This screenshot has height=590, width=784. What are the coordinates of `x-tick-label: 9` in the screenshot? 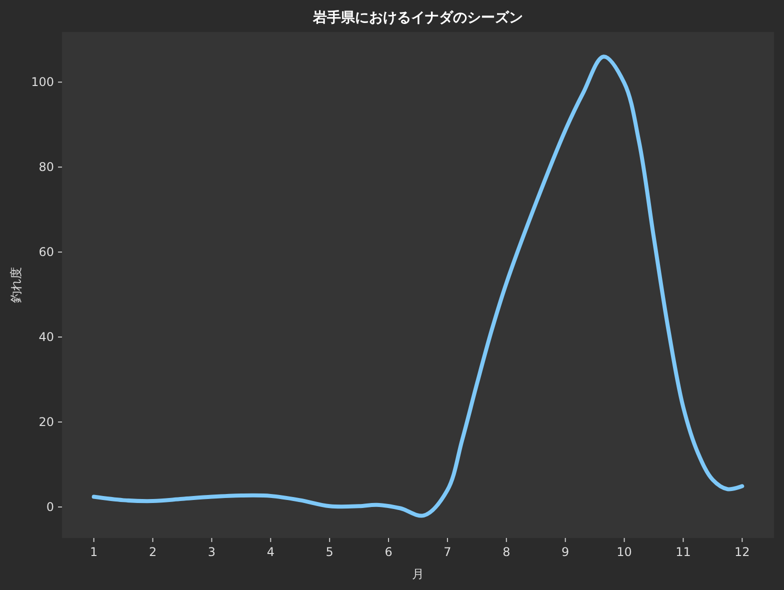 It's located at (566, 552).